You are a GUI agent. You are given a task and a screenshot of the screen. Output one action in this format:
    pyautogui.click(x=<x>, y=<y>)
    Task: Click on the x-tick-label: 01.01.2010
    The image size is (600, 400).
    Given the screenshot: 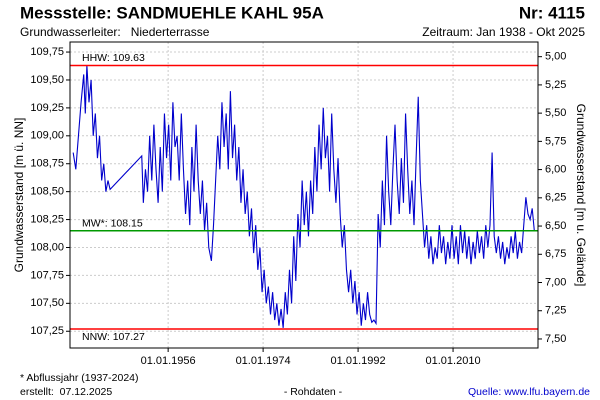 What is the action you would take?
    pyautogui.click(x=453, y=361)
    